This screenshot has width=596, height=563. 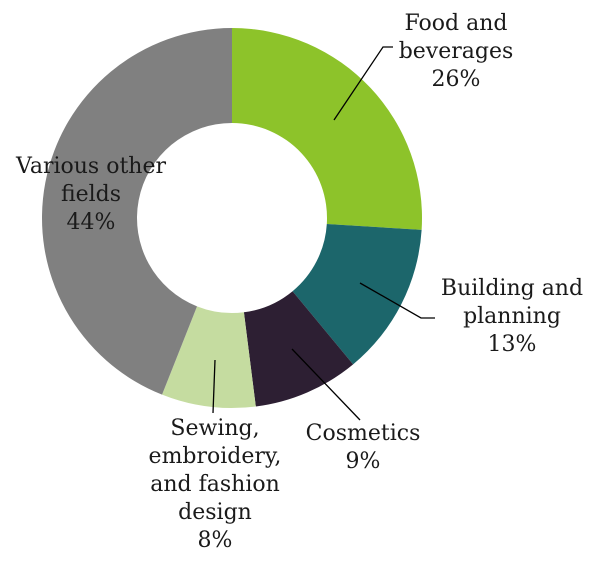 I want to click on slice-name-label: planning, so click(x=512, y=316).